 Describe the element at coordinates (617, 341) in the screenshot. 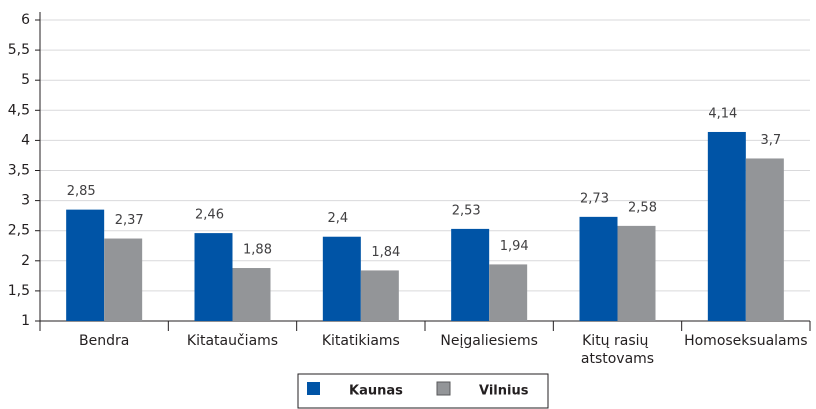

I see `x-tick-line: Kitų rasių` at that location.